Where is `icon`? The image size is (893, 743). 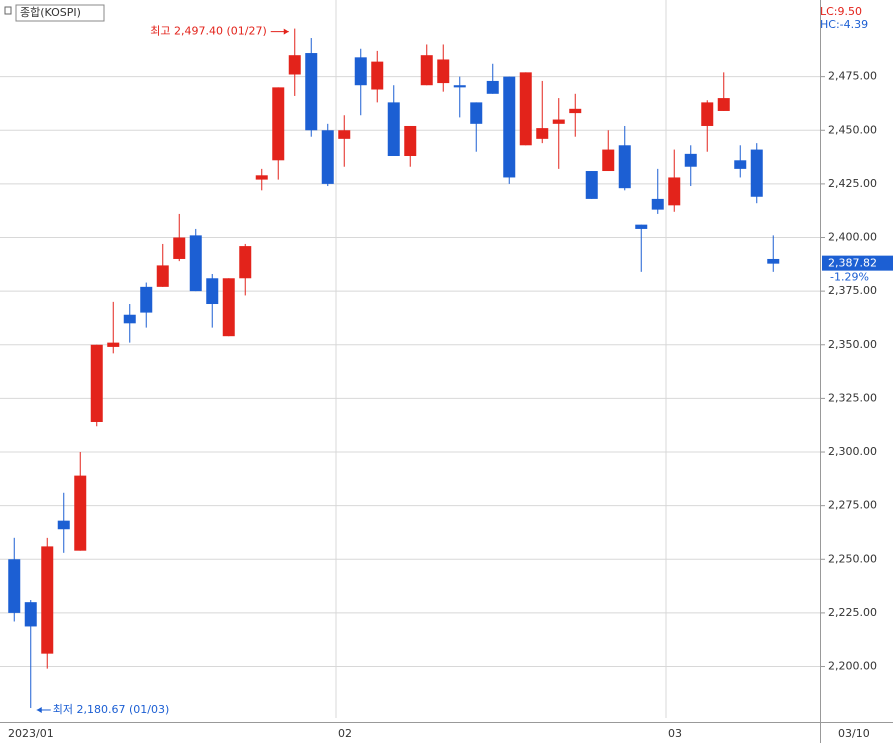 icon is located at coordinates (8, 10).